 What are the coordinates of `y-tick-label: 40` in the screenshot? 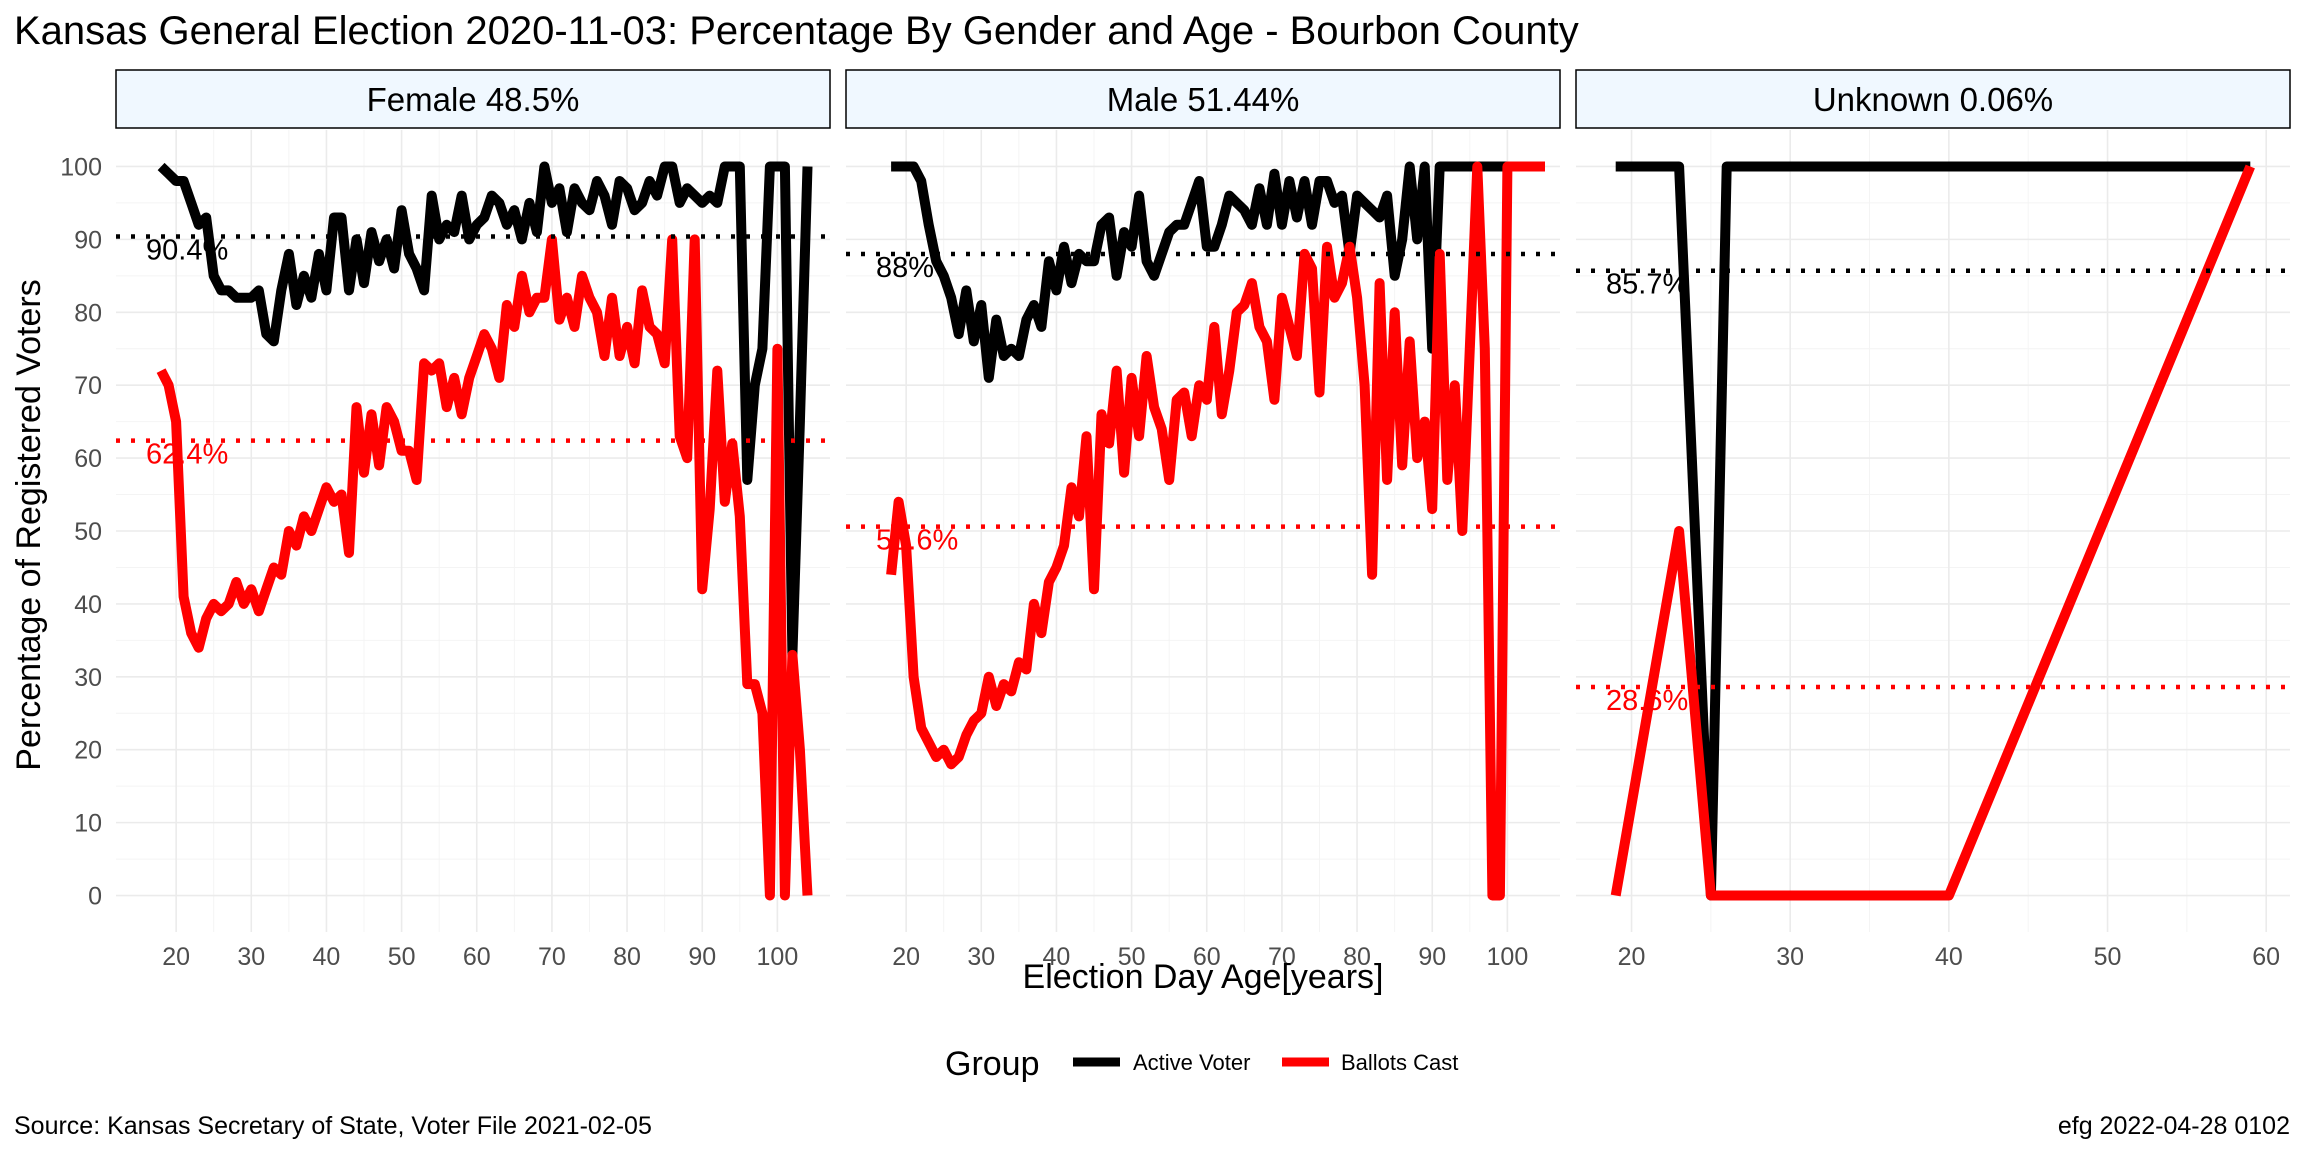 It's located at (88, 605).